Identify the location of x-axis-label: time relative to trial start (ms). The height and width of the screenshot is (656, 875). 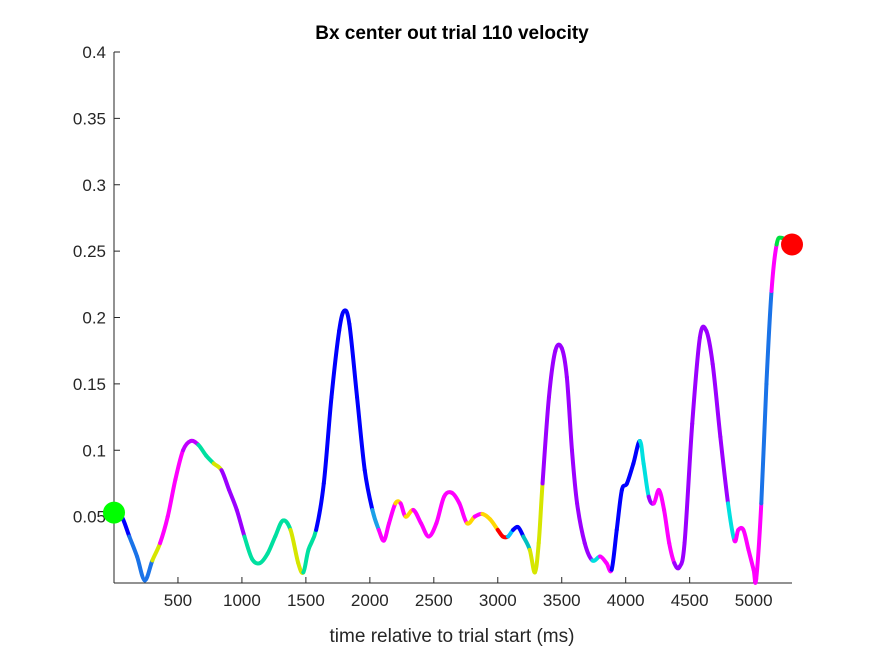
(452, 636).